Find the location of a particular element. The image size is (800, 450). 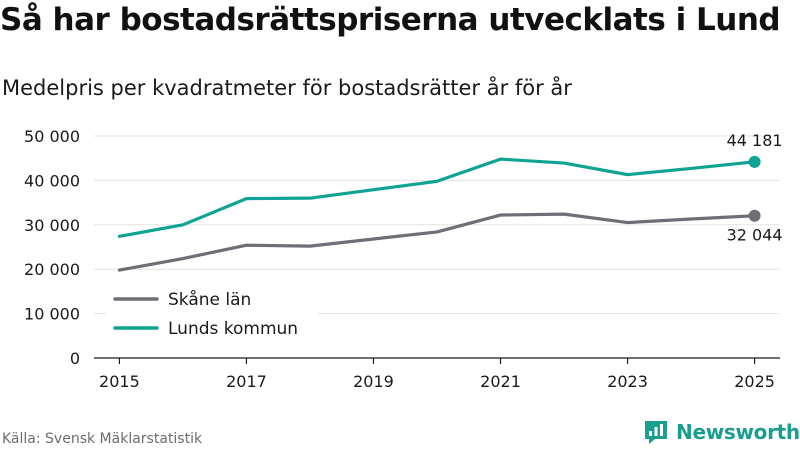

legend: Skåne län Lunds kommun is located at coordinates (212, 314).